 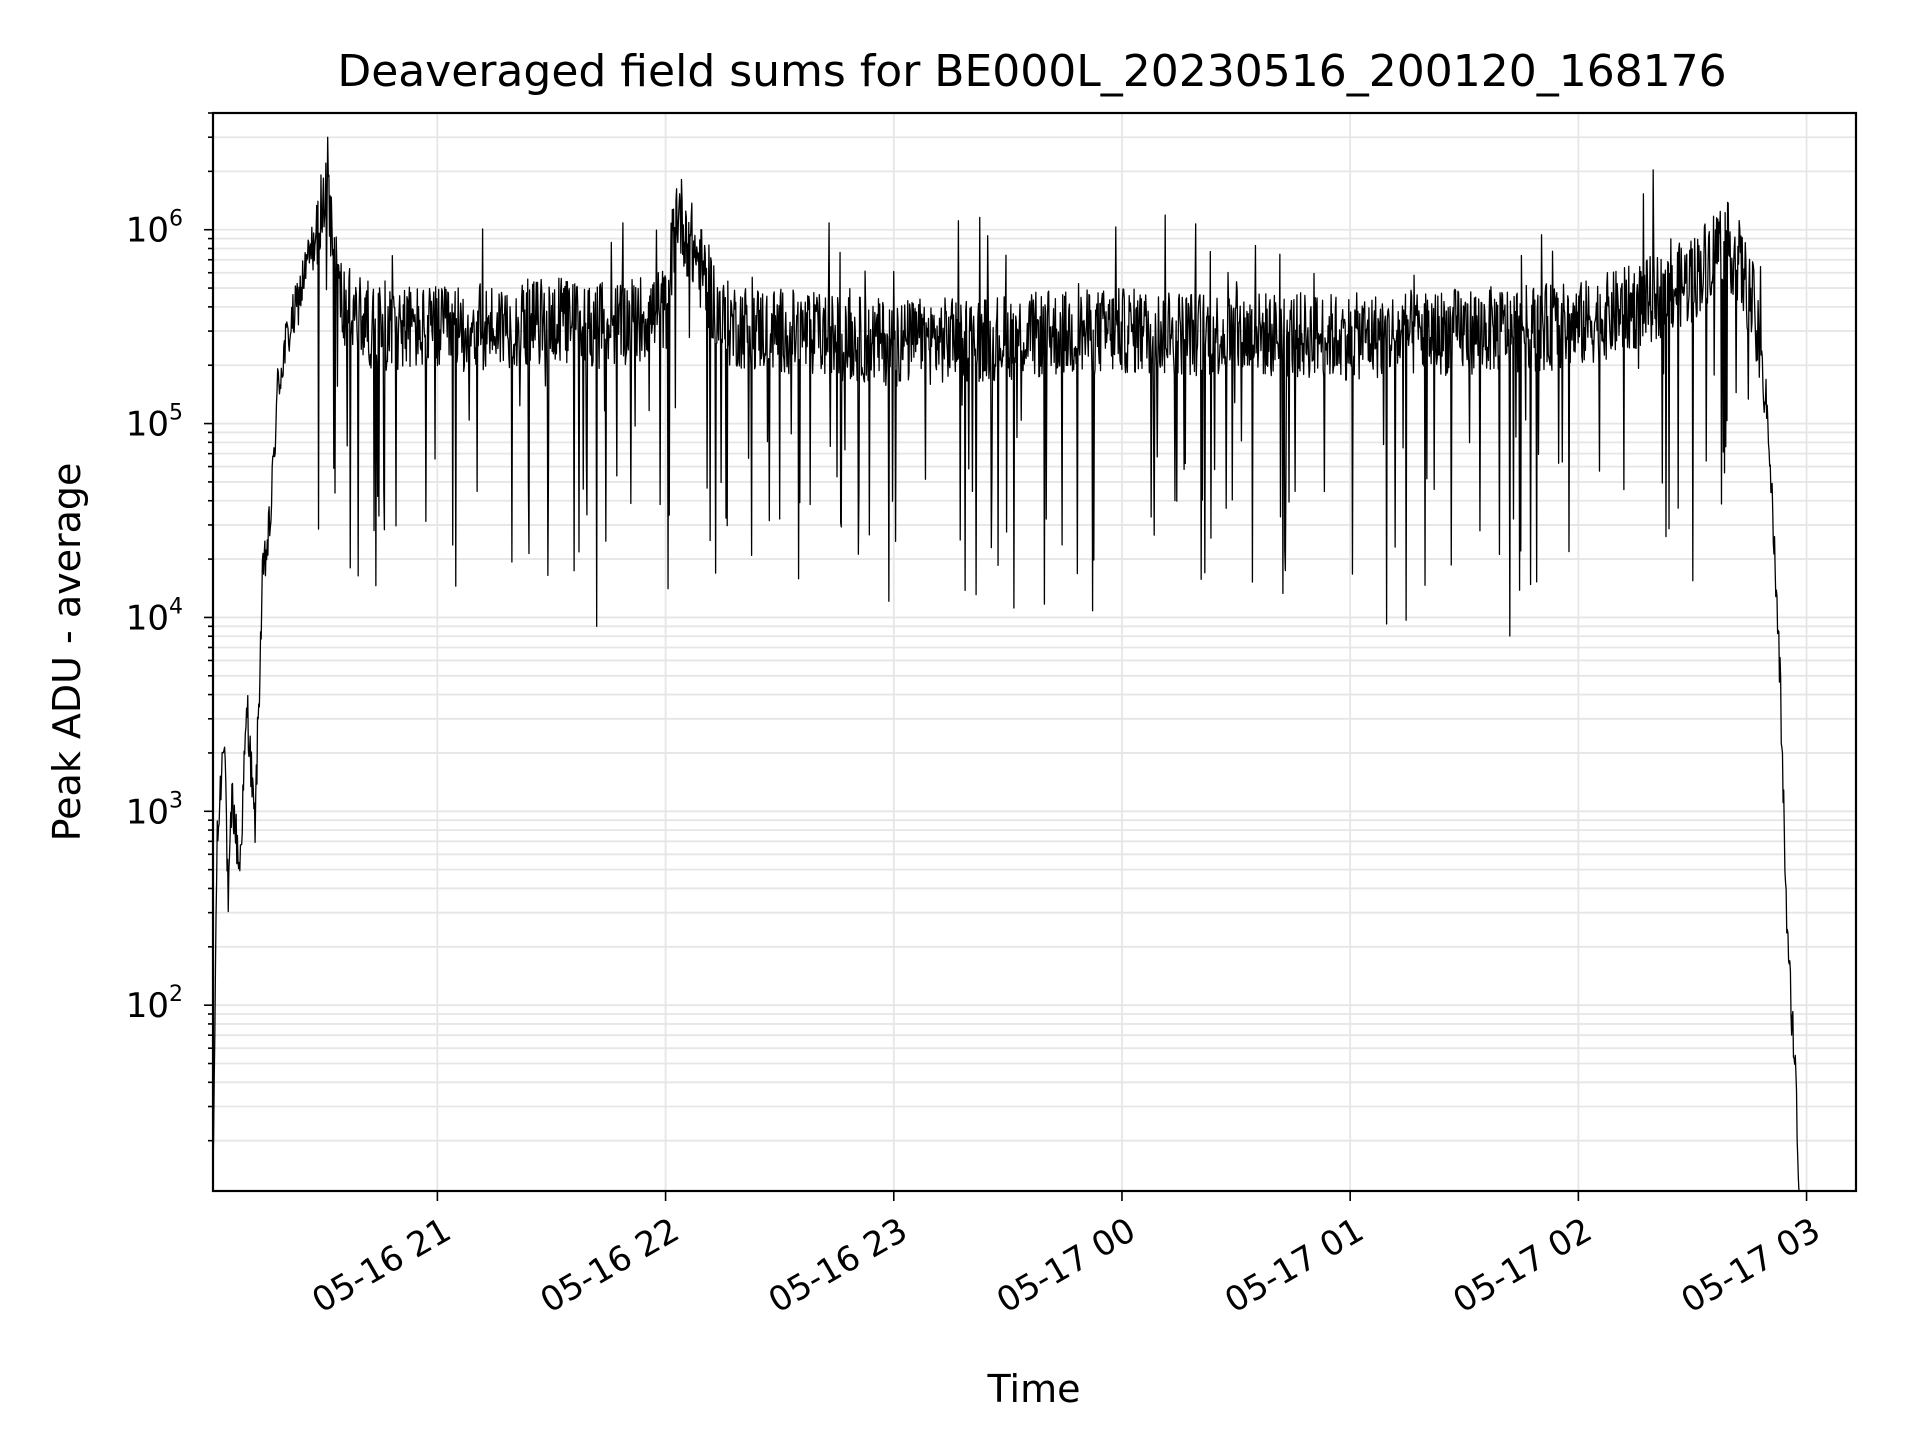 What do you see at coordinates (176, 994) in the screenshot?
I see `y-tick-exponent: 2` at bounding box center [176, 994].